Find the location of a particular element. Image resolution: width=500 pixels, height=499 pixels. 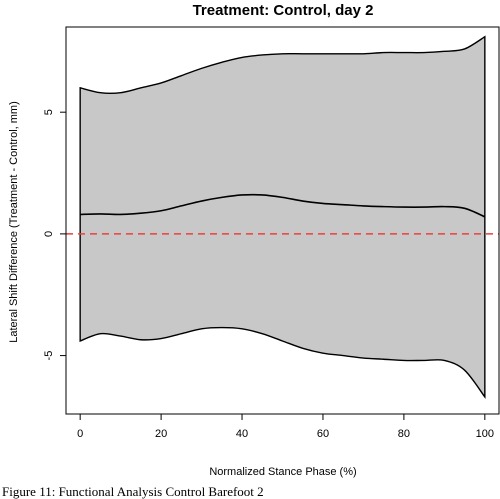

y-axis: -5 0 5 is located at coordinates (54, 234).